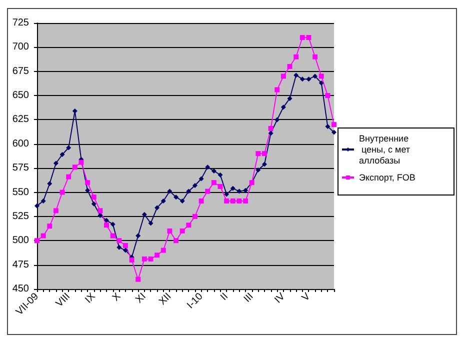  I want to click on y-tick-label: 700, so click(21, 47).